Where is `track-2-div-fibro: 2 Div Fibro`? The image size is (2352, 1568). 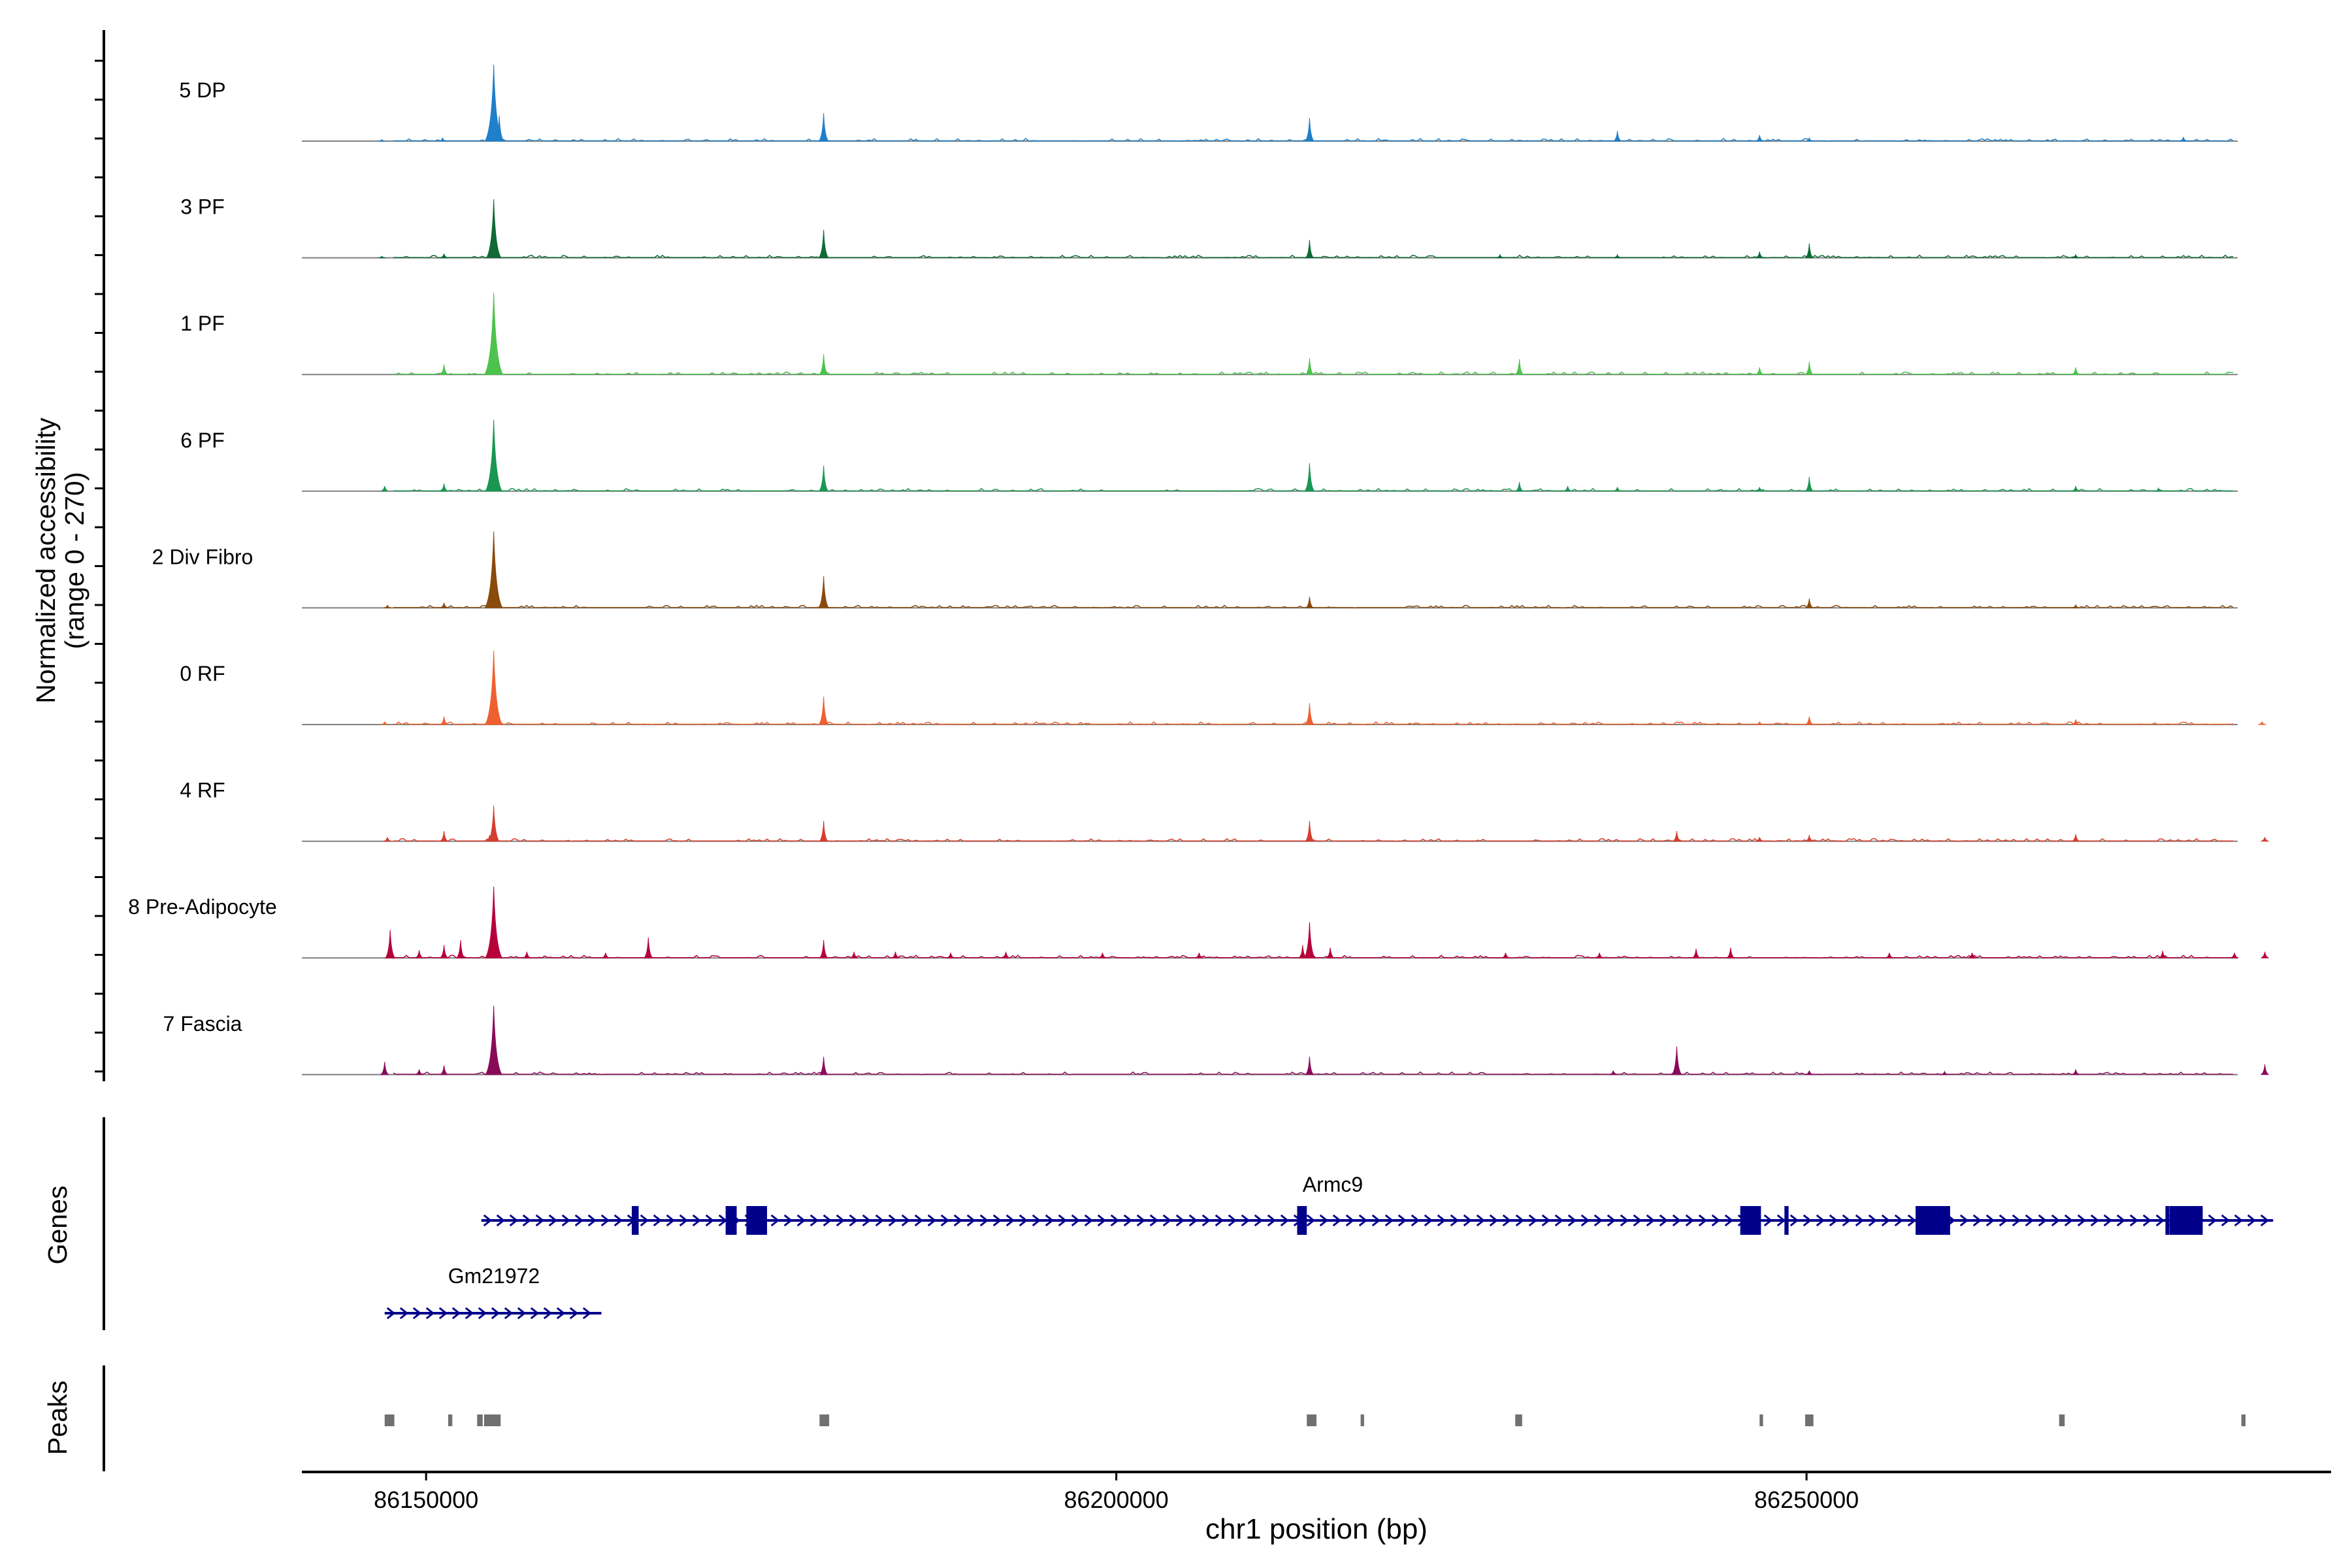
track-2-div-fibro: 2 Div Fibro is located at coordinates (1195, 570).